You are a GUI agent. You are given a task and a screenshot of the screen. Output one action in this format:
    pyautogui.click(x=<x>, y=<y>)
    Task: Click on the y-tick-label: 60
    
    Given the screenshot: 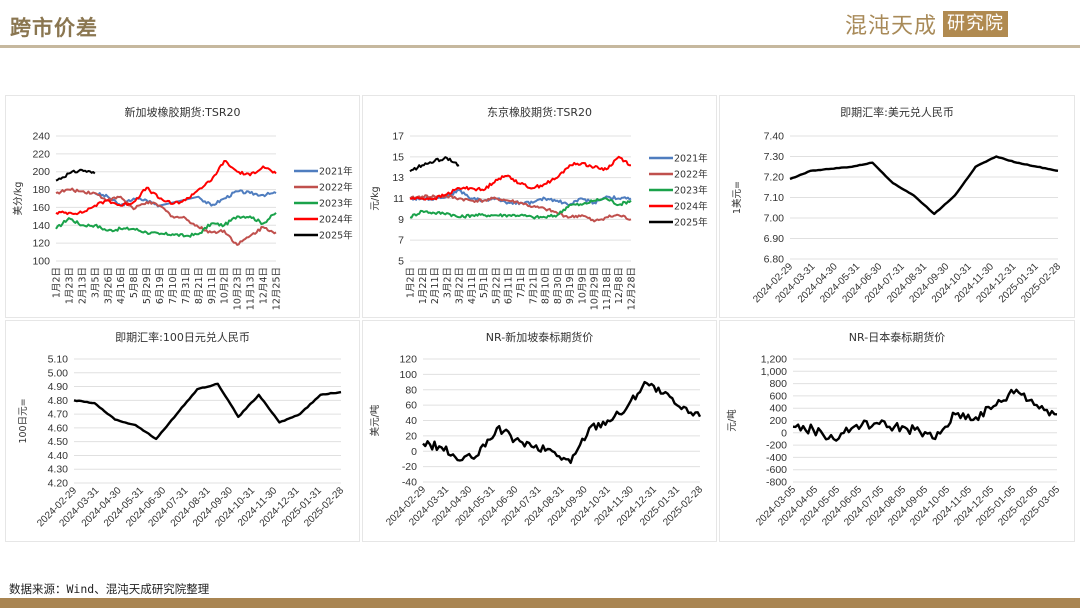 What is the action you would take?
    pyautogui.click(x=411, y=406)
    